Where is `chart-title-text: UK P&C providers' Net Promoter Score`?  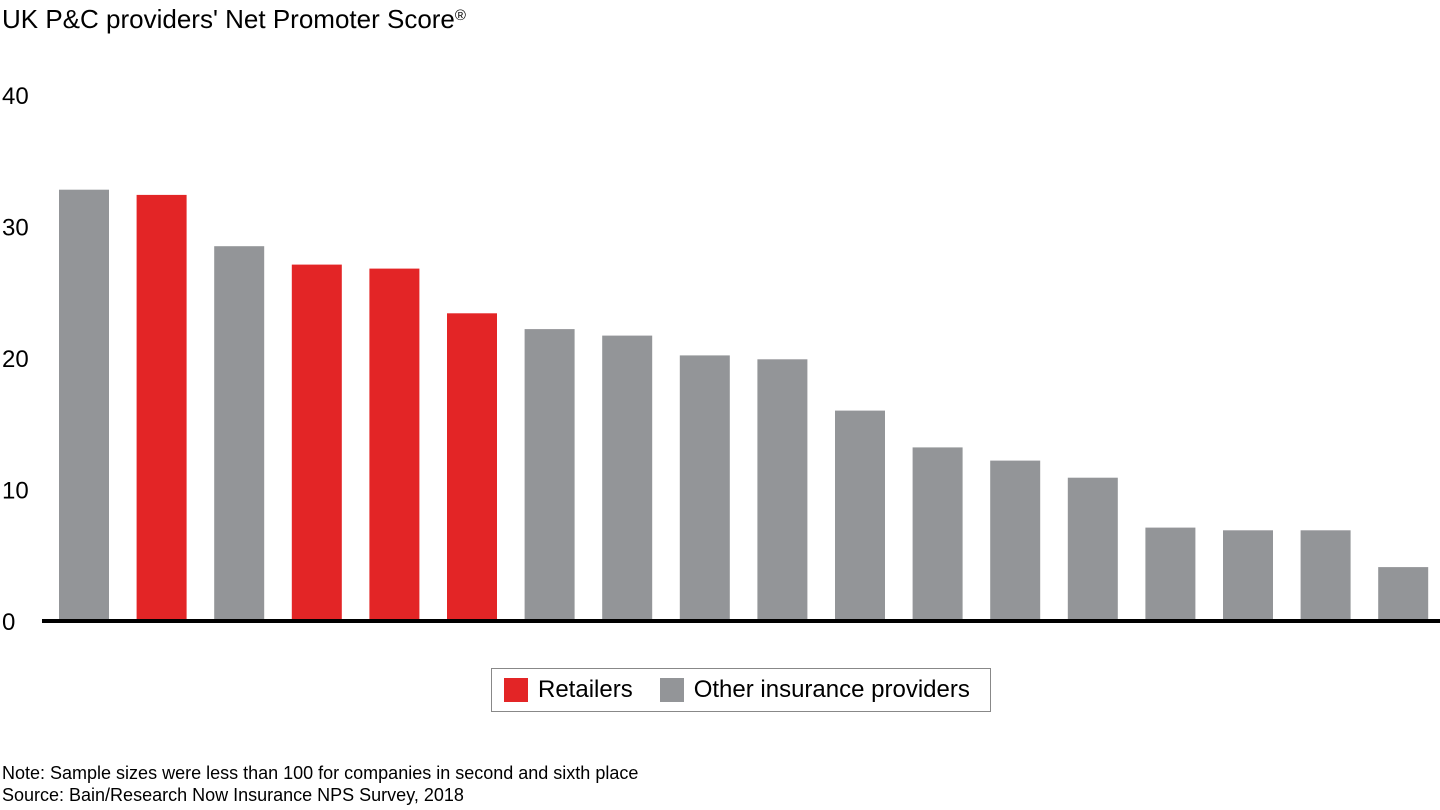
chart-title-text: UK P&C providers' Net Promoter Score is located at coordinates (228, 19).